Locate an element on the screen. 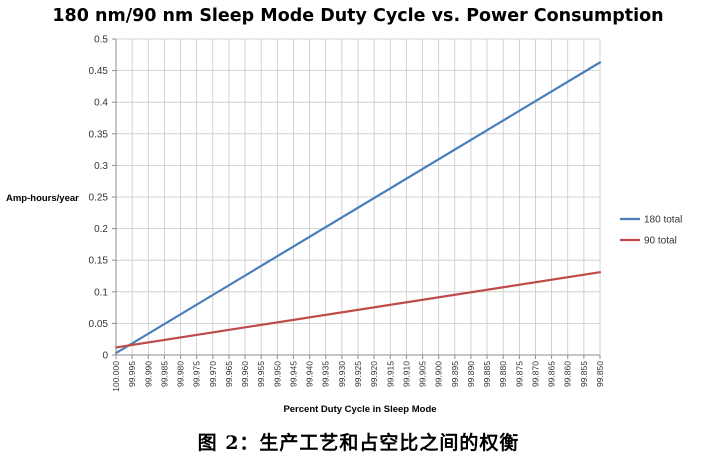 The image size is (717, 476). x-tick-label: 99.895 is located at coordinates (455, 374).